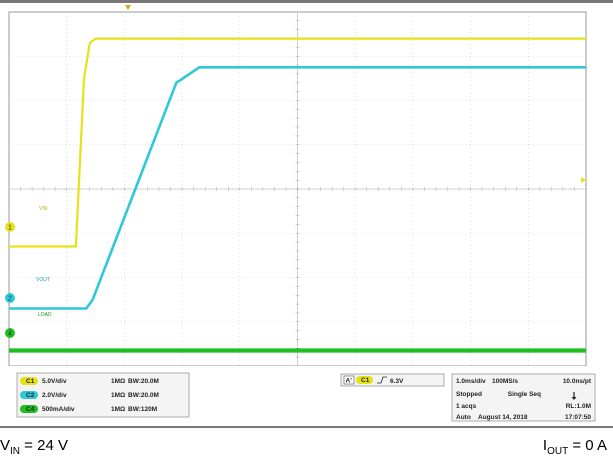  I want to click on svg-text: 2, so click(10, 299).